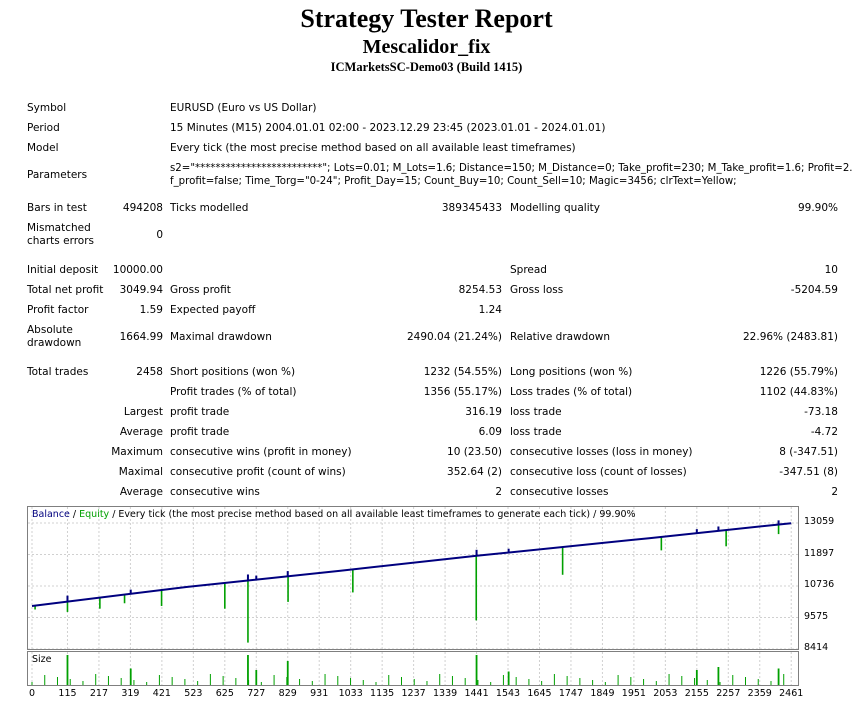 This screenshot has height=701, width=853. I want to click on ticks-label: Ticks modelled, so click(209, 208).